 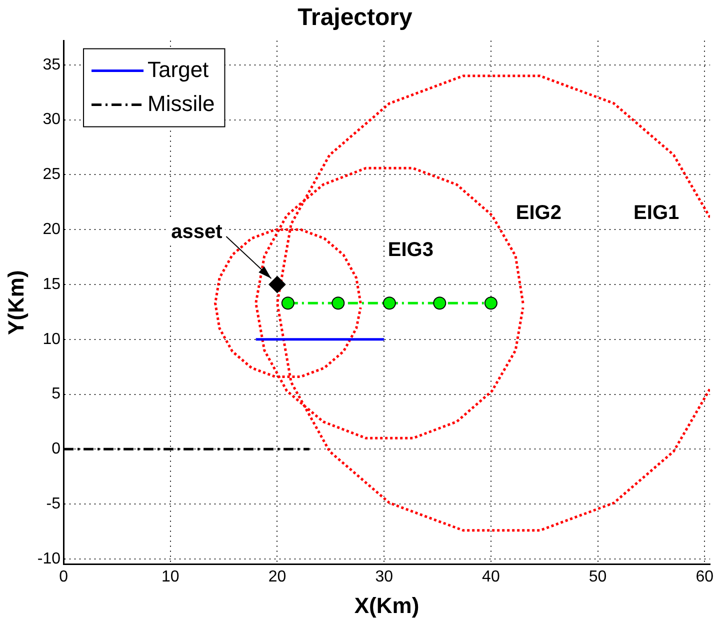 I want to click on y-tick-label: 35, so click(x=51, y=65).